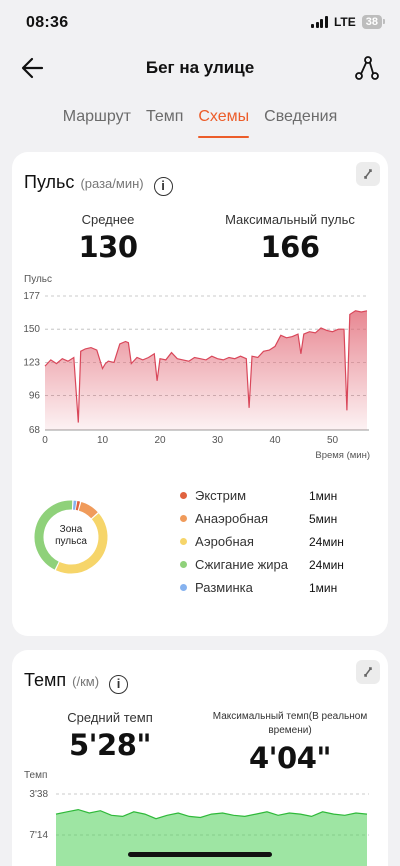 The image size is (400, 866). What do you see at coordinates (38, 835) in the screenshot?
I see `y-tick-label: 7'14` at bounding box center [38, 835].